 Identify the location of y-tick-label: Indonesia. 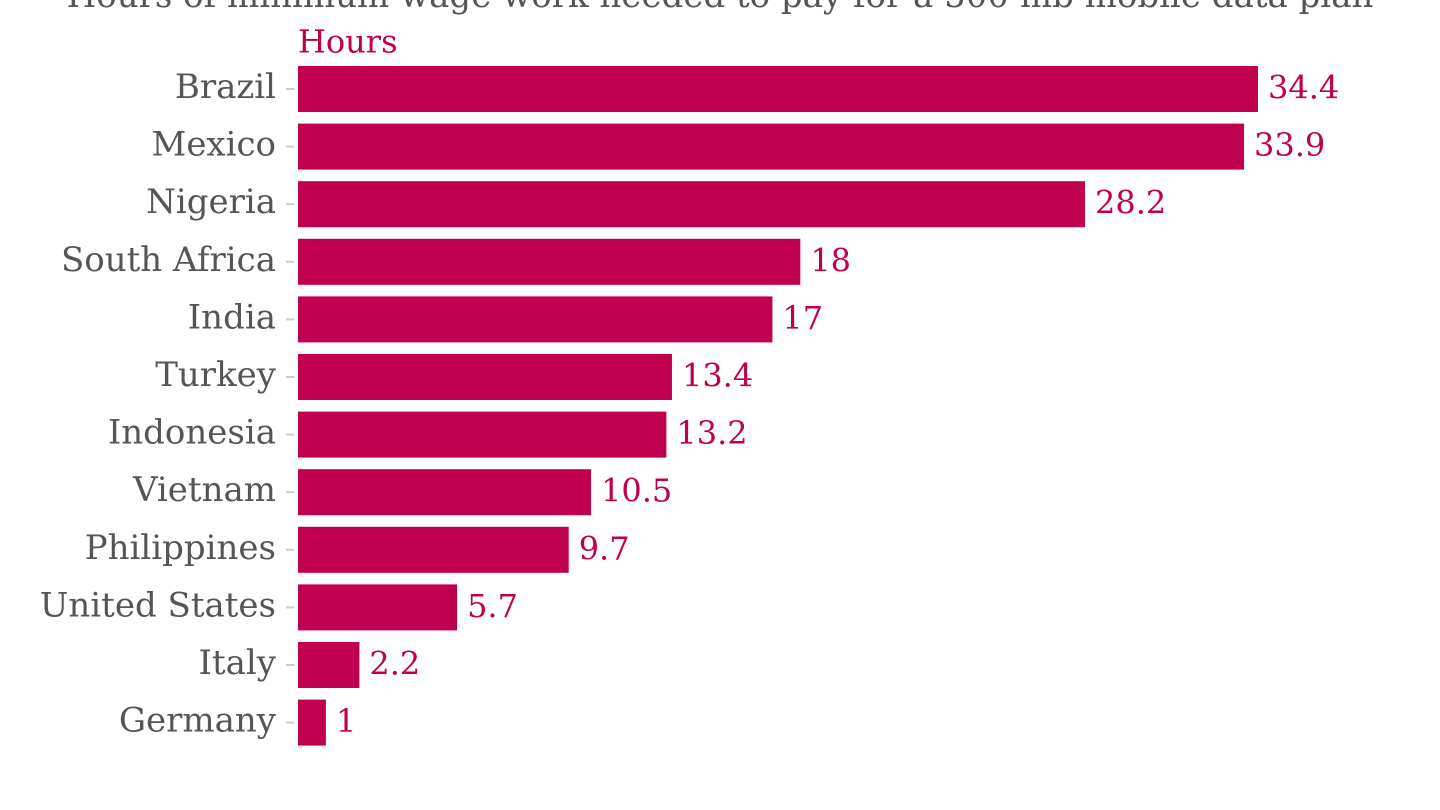
(192, 433).